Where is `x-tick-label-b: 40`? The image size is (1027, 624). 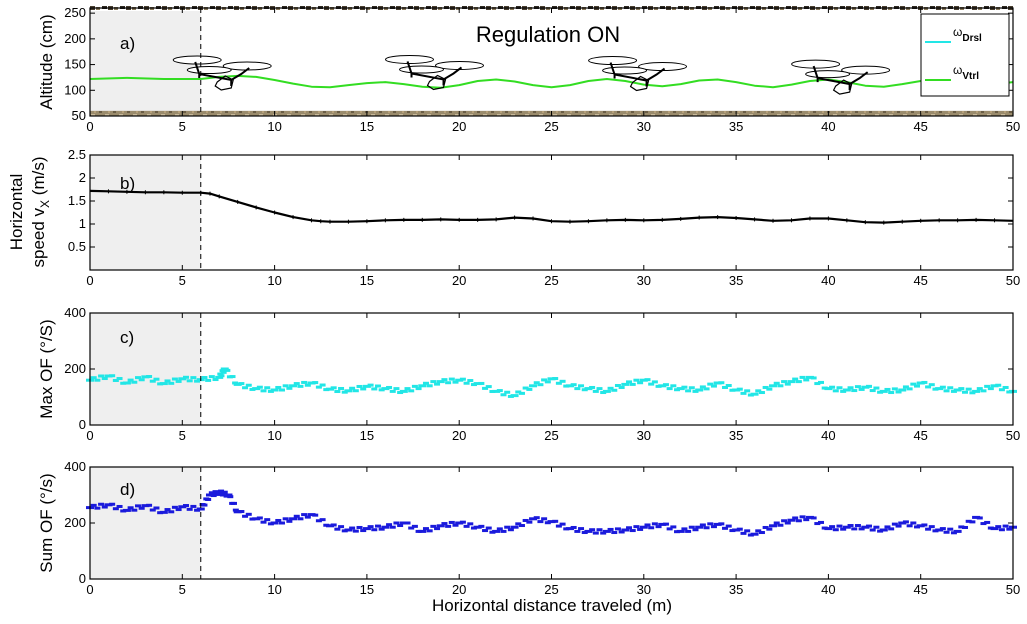
x-tick-label-b: 40 is located at coordinates (828, 280).